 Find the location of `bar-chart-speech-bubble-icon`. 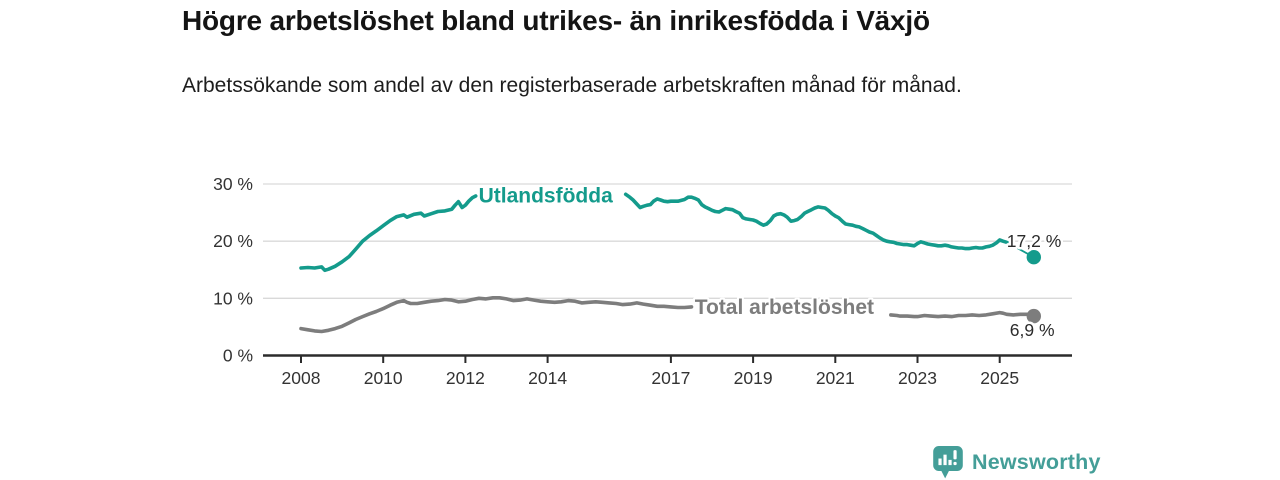

bar-chart-speech-bubble-icon is located at coordinates (948, 462).